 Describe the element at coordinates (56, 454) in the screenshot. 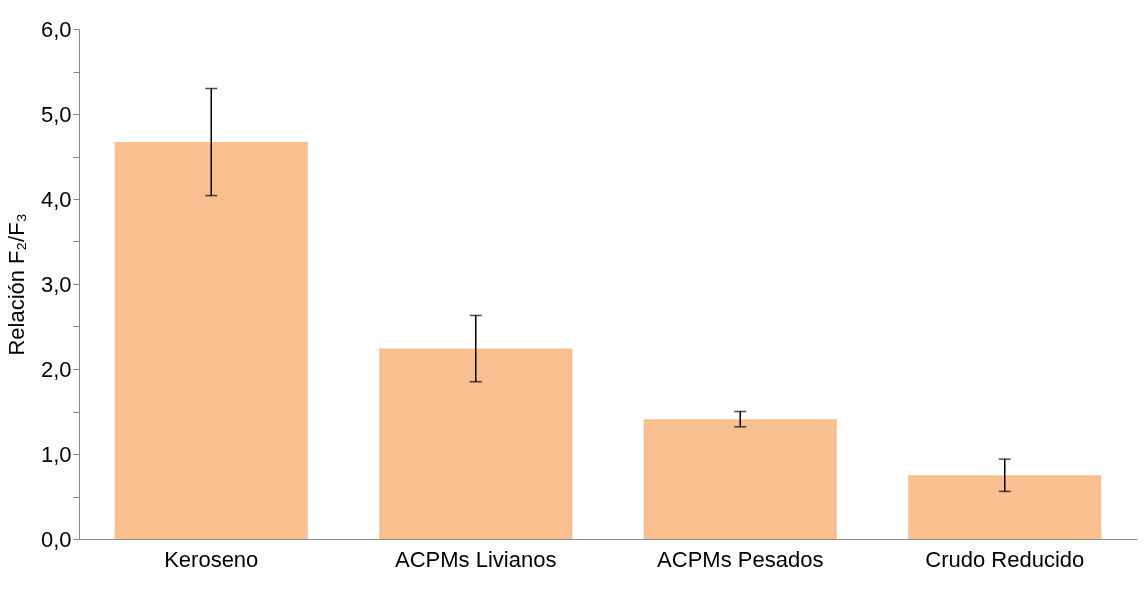

I see `y-tick-label: 1,0` at that location.